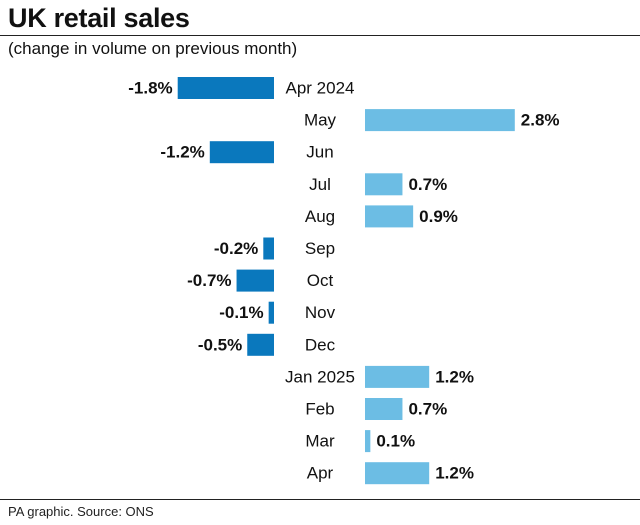 The image size is (640, 525). What do you see at coordinates (153, 48) in the screenshot?
I see `chart-subtitle: (change in volume on previous month)` at bounding box center [153, 48].